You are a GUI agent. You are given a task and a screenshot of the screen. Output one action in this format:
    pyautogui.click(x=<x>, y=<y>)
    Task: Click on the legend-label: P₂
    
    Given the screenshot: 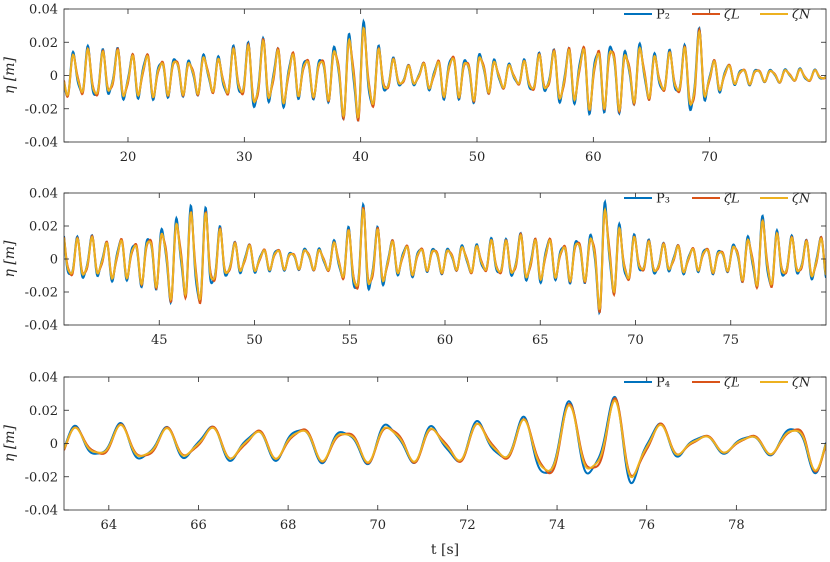 What is the action you would take?
    pyautogui.click(x=663, y=15)
    